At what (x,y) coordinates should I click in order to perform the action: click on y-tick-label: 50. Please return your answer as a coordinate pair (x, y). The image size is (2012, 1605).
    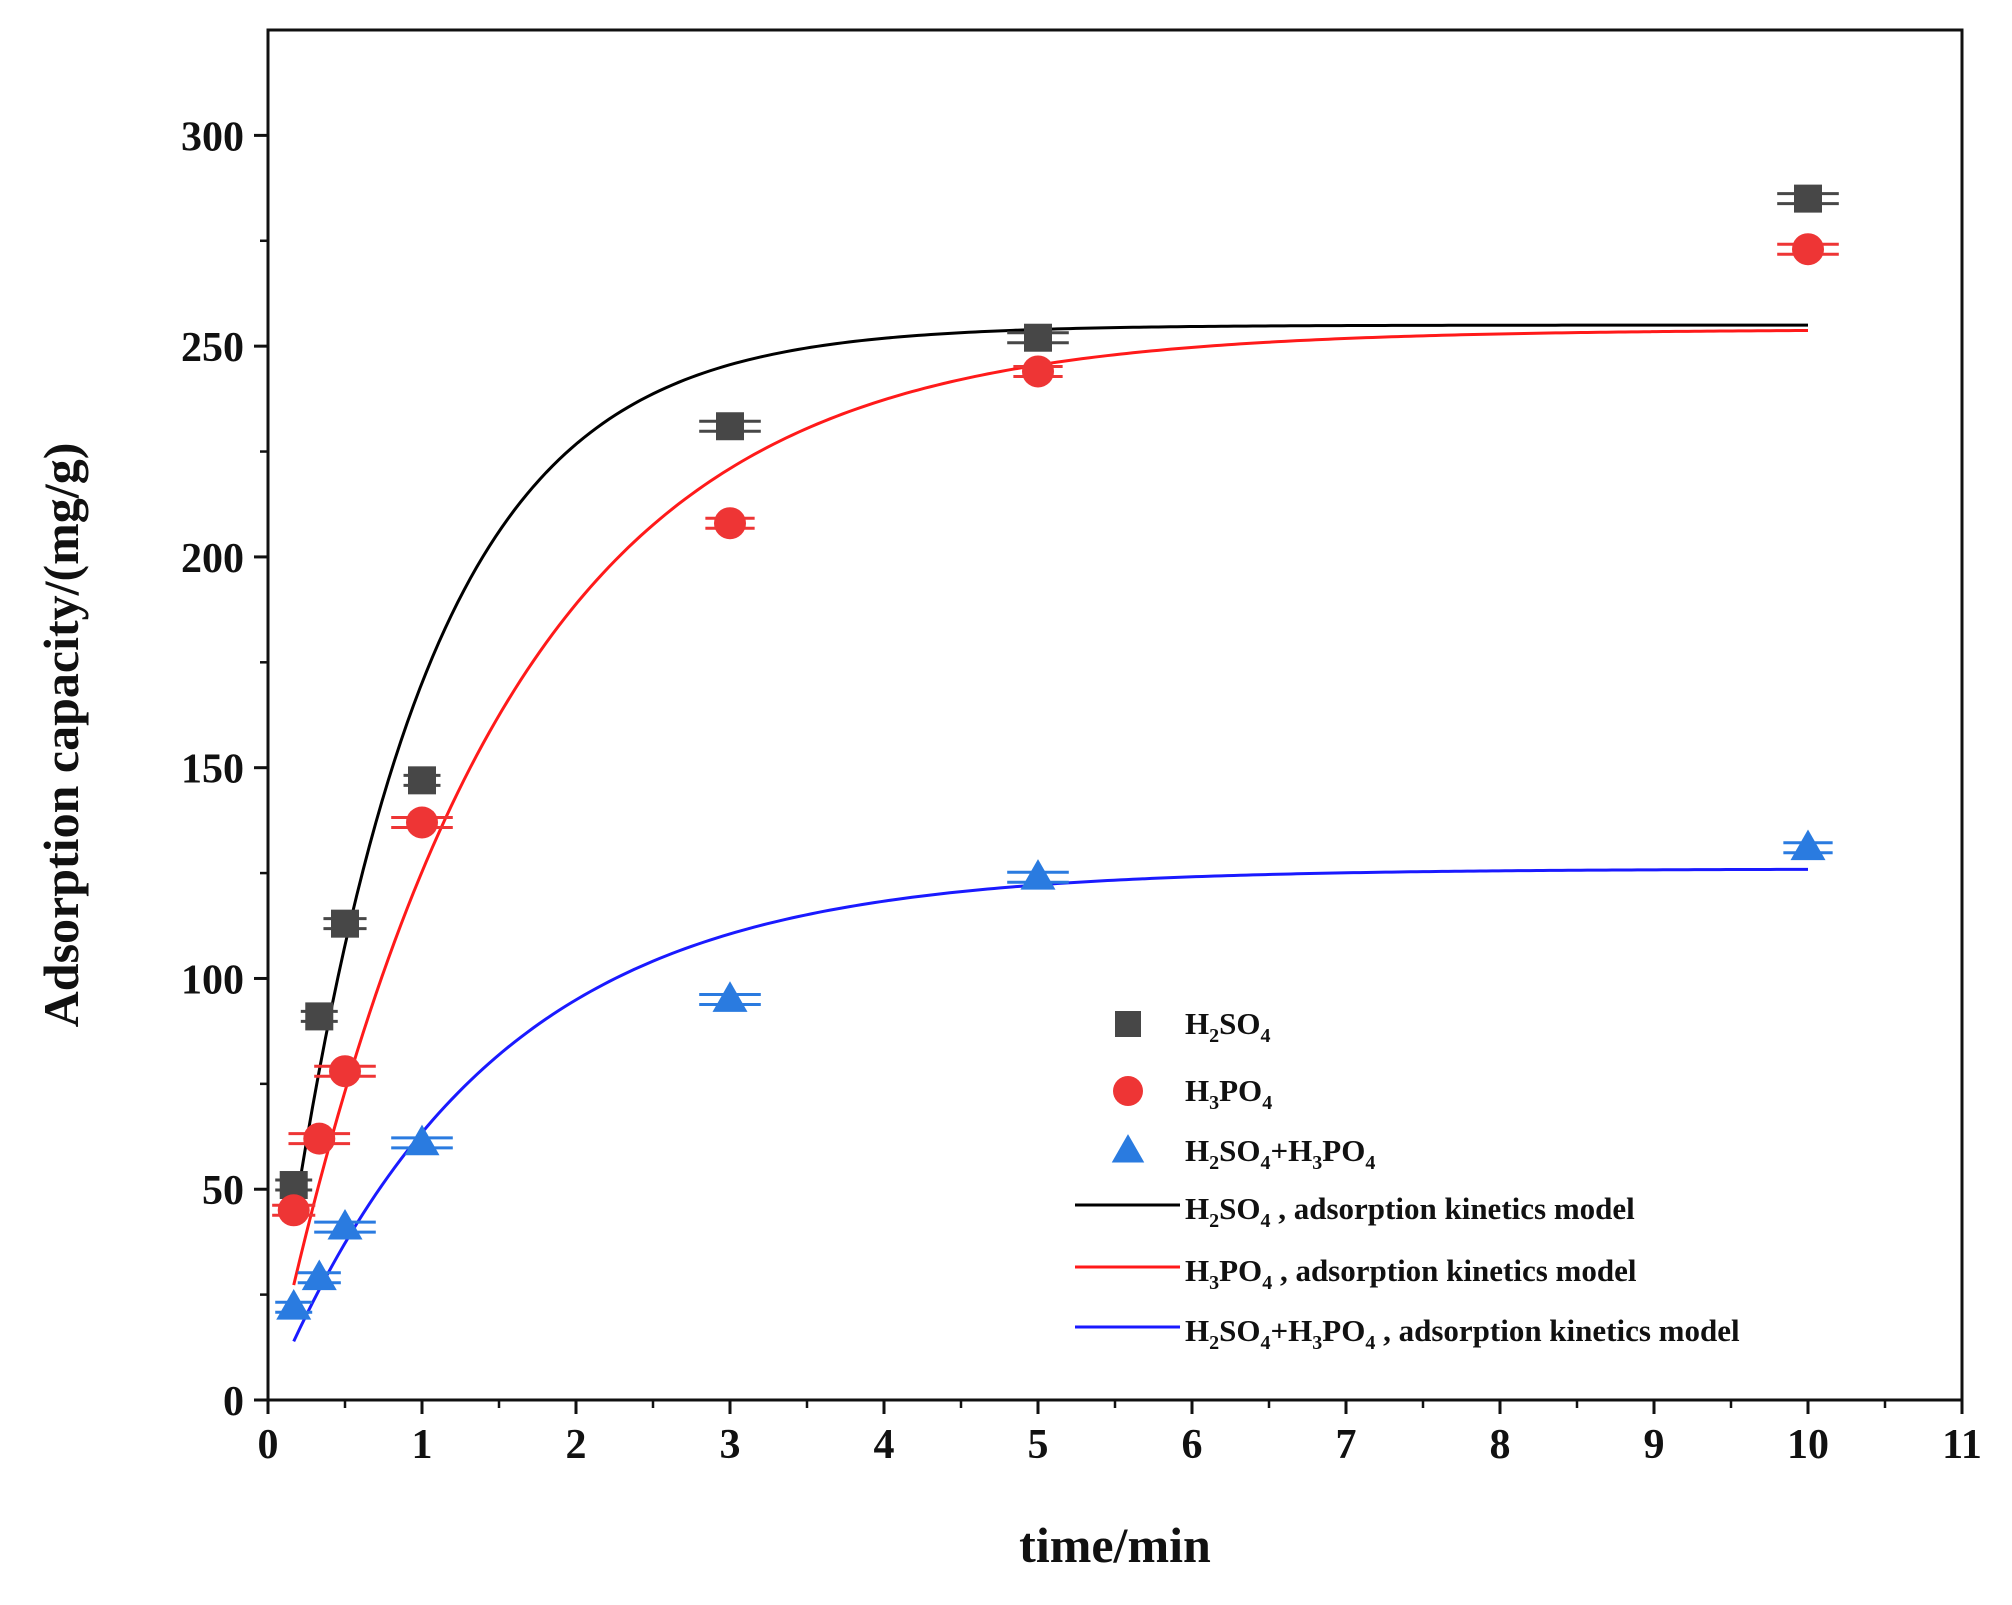
    Looking at the image, I should click on (223, 1191).